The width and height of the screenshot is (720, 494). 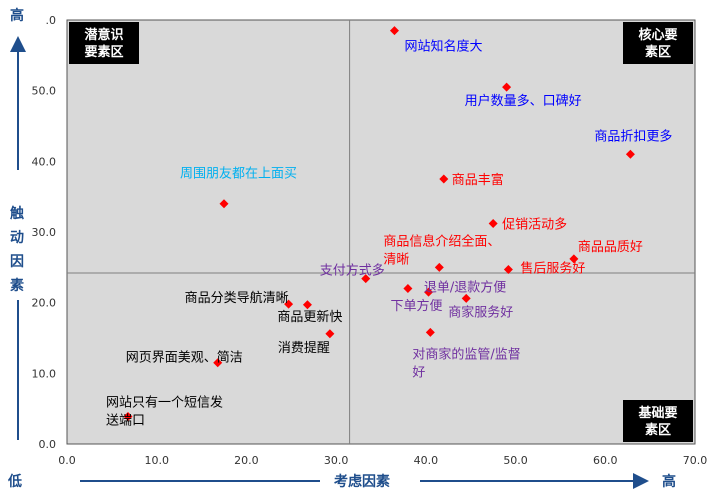 I want to click on y-title-char: 触, so click(x=16, y=213).